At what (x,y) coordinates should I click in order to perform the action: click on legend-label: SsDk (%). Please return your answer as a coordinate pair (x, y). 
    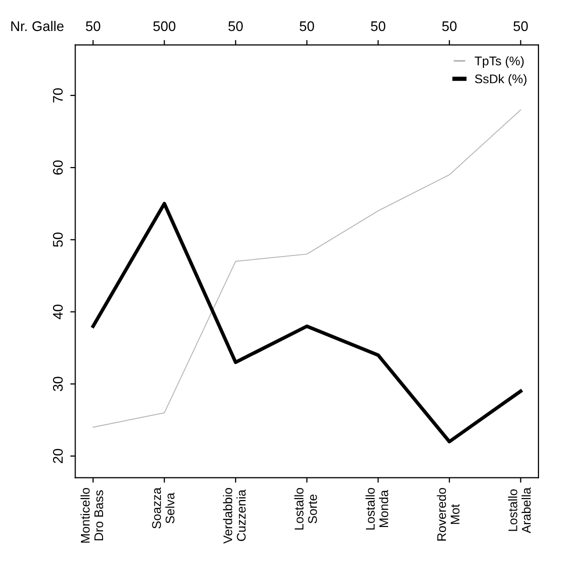
    Looking at the image, I should click on (500, 80).